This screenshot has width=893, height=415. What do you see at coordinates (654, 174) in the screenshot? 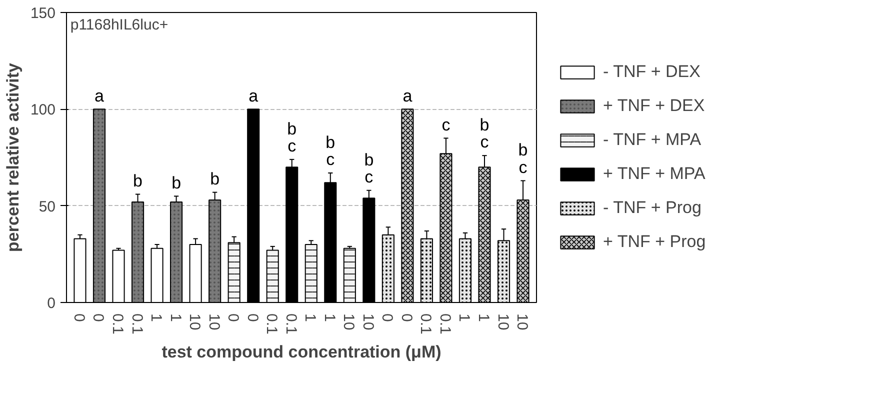
I see `legend-label: + TNF + MPA` at bounding box center [654, 174].